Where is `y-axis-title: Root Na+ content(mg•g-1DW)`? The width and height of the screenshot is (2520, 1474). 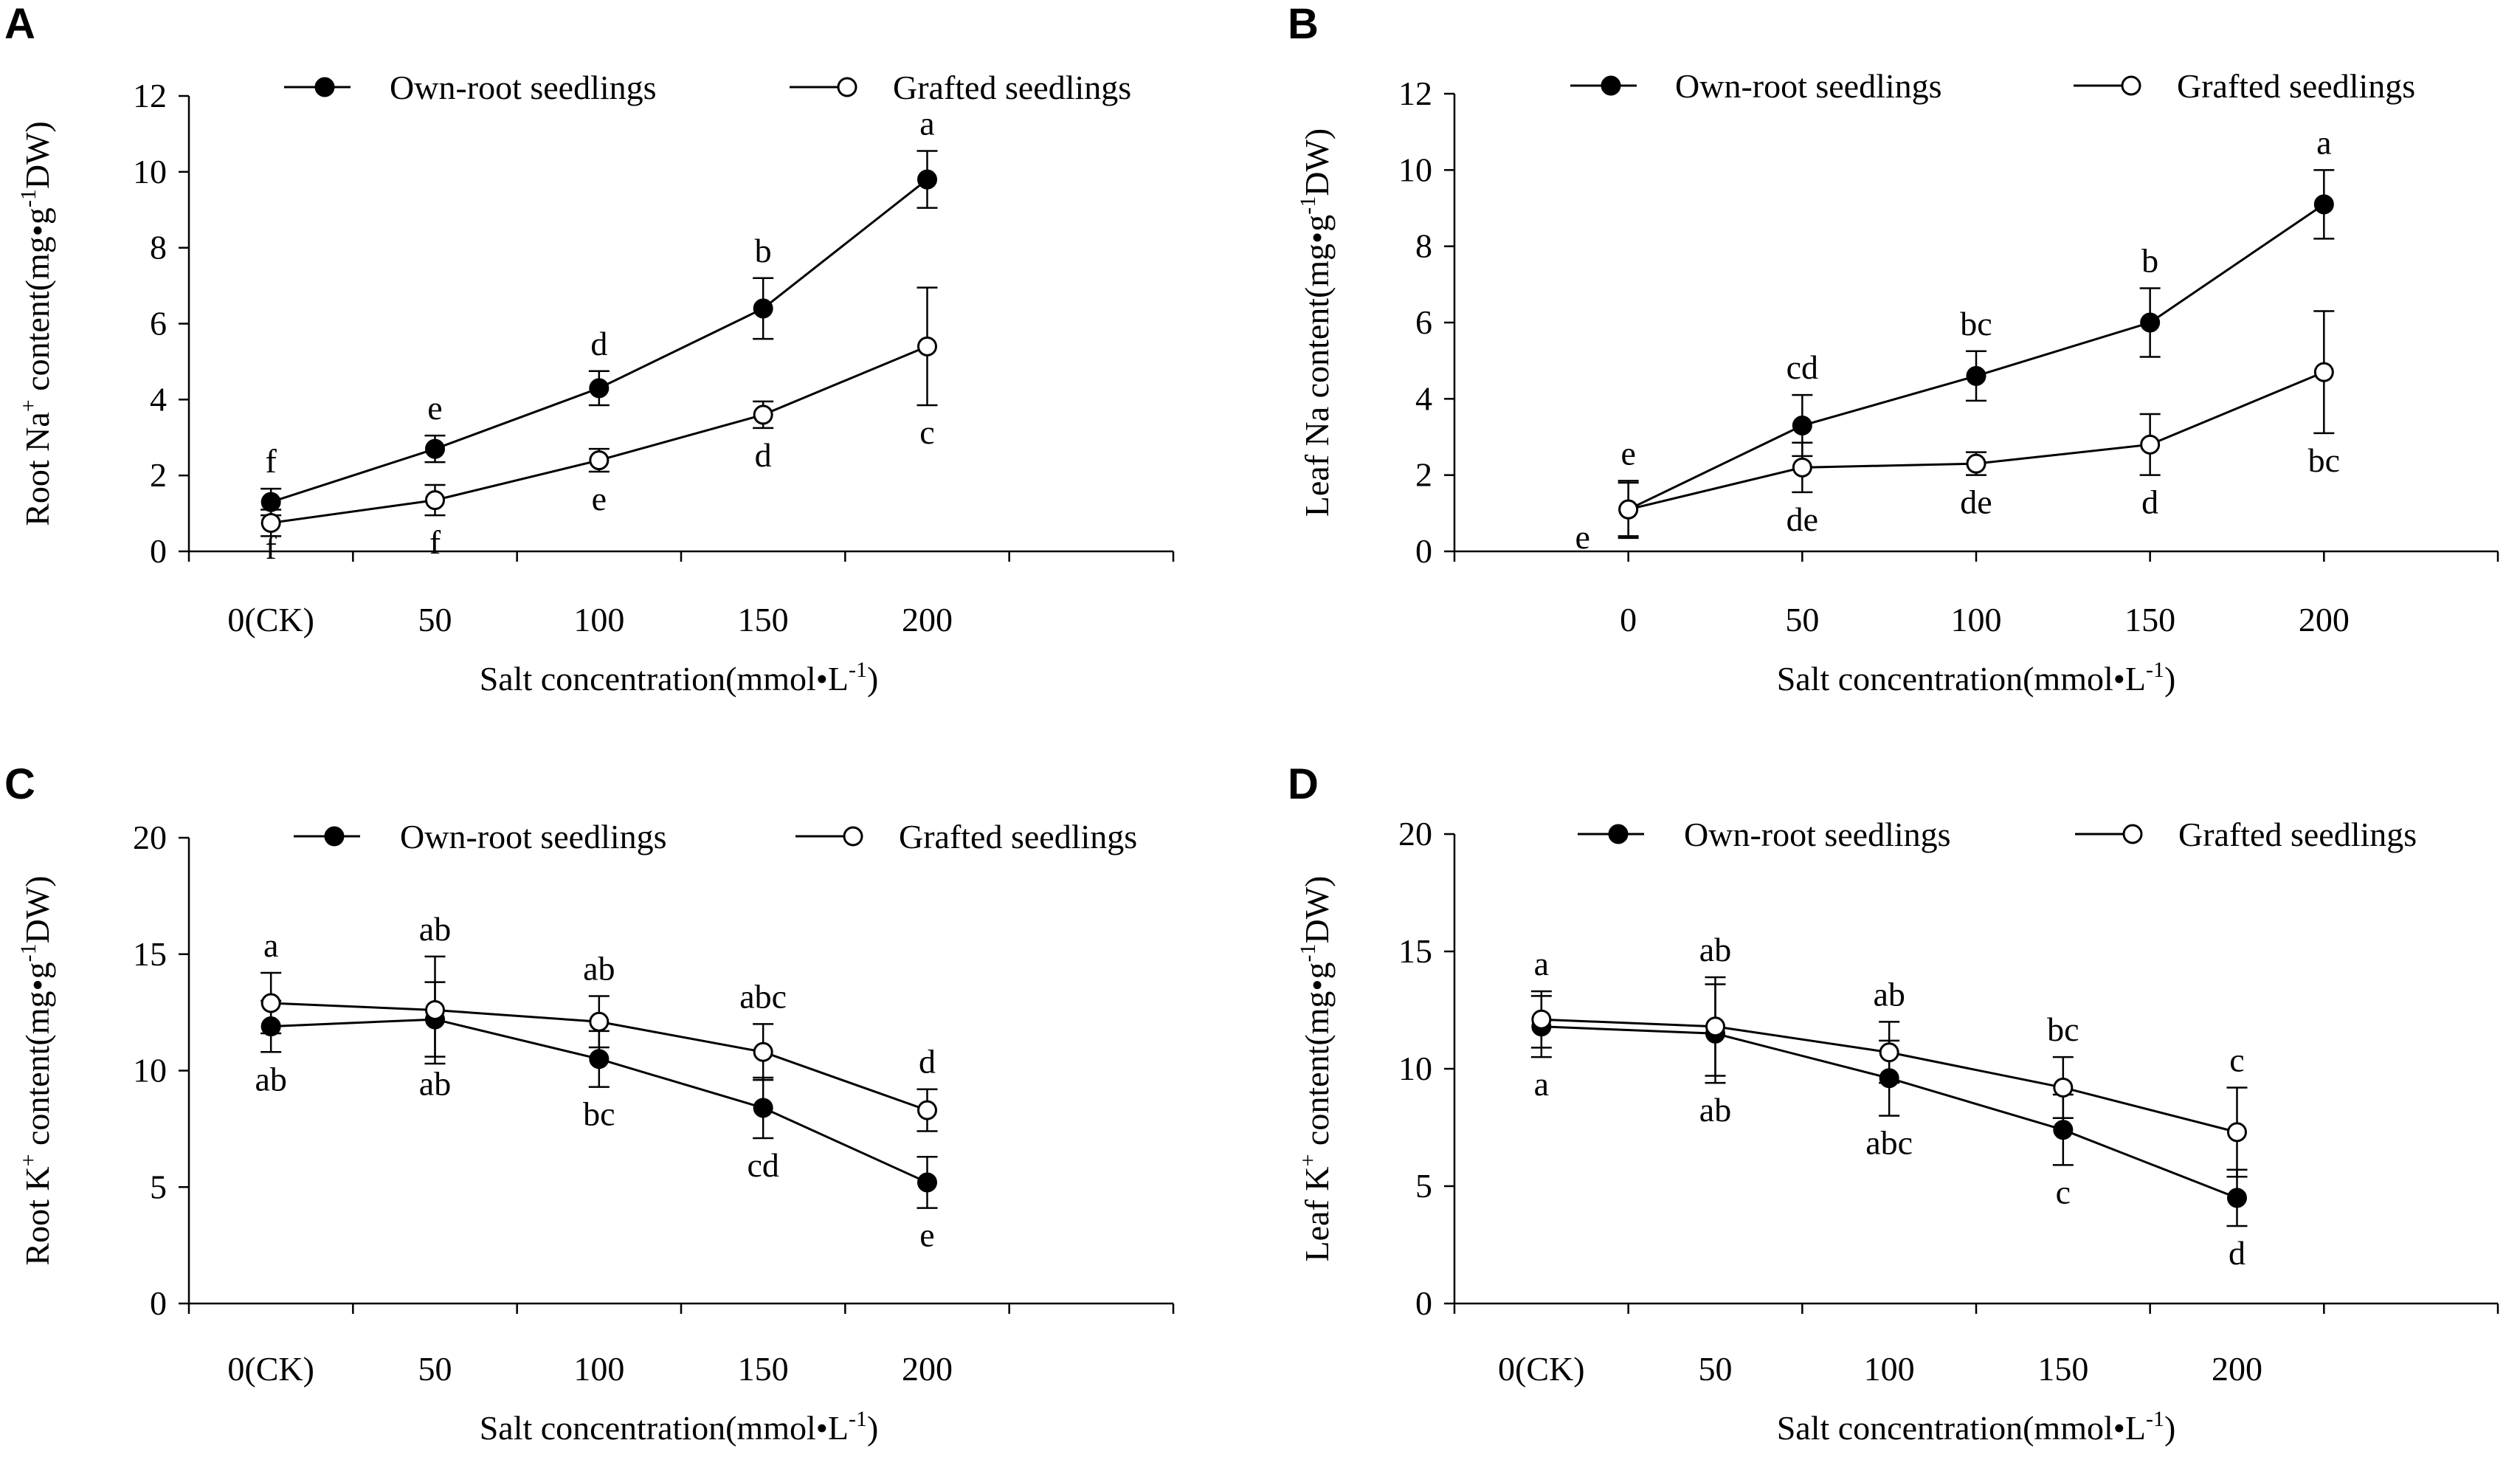 y-axis-title: Root Na+ content(mg•g-1DW) is located at coordinates (36, 324).